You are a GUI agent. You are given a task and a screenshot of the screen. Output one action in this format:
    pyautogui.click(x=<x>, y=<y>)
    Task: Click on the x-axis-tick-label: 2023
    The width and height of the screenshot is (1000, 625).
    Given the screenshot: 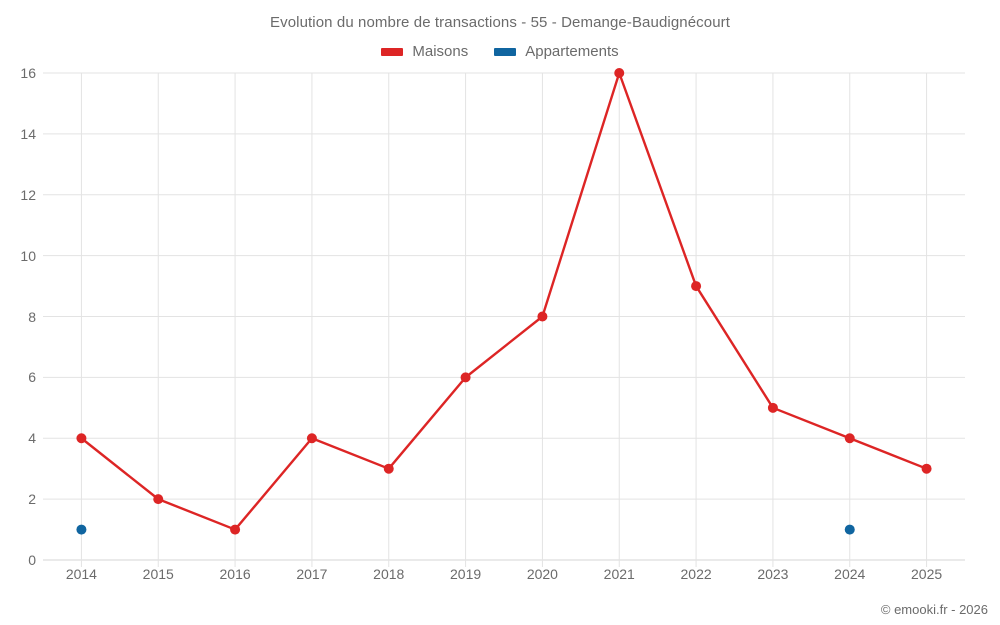 What is the action you would take?
    pyautogui.click(x=773, y=574)
    